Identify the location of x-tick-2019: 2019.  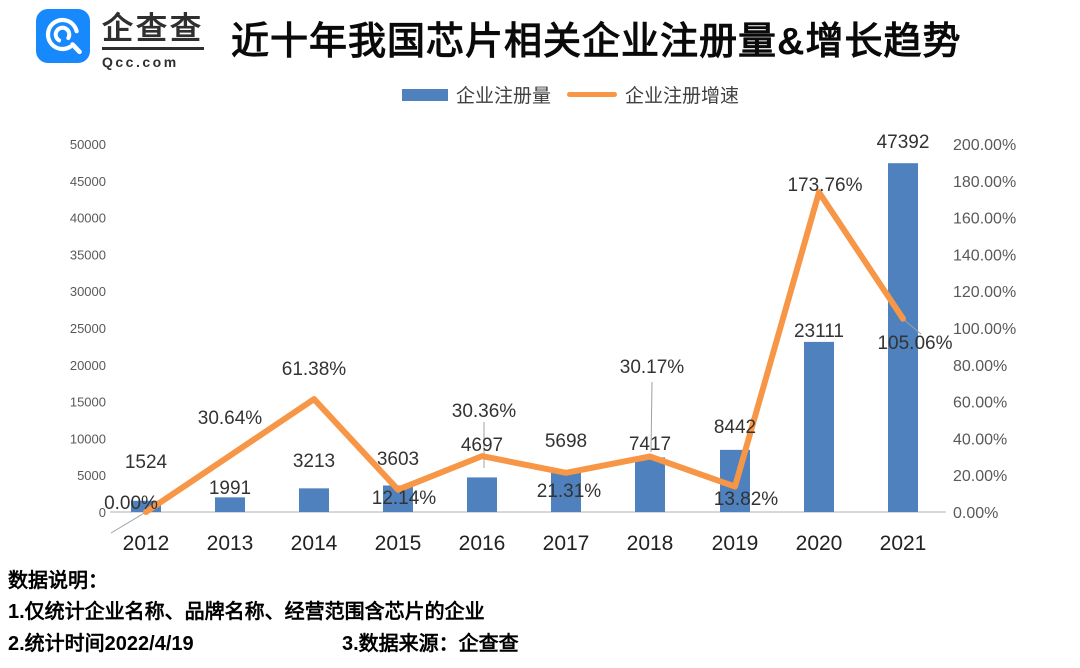
(735, 543).